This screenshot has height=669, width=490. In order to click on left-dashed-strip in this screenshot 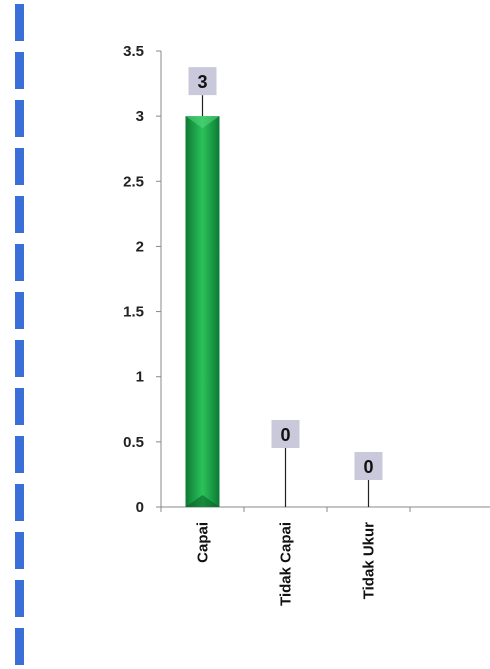, I will do `click(19, 334)`.